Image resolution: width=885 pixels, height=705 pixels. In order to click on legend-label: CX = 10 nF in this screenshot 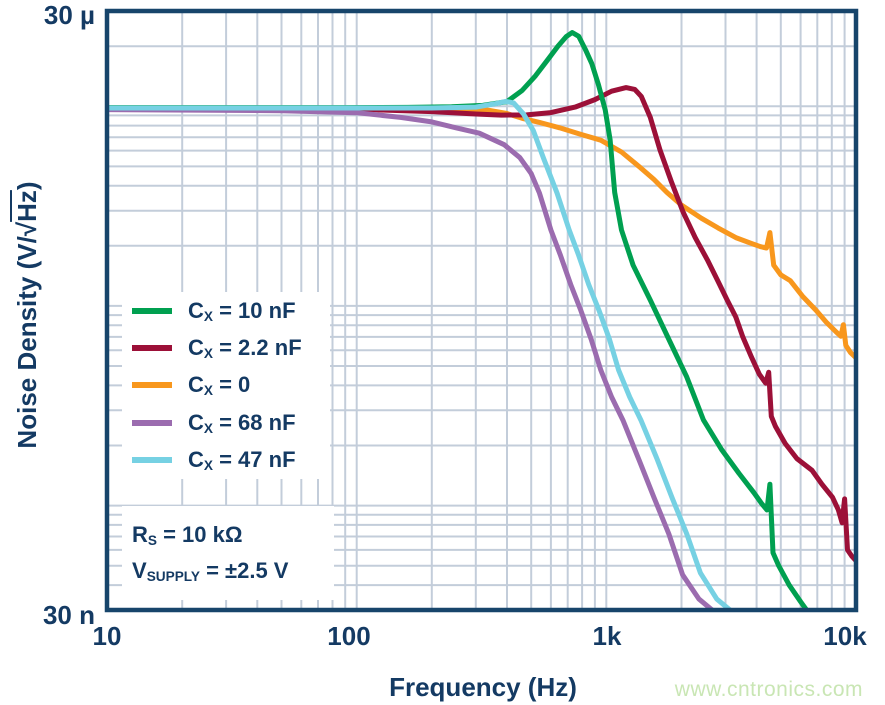, I will do `click(242, 310)`.